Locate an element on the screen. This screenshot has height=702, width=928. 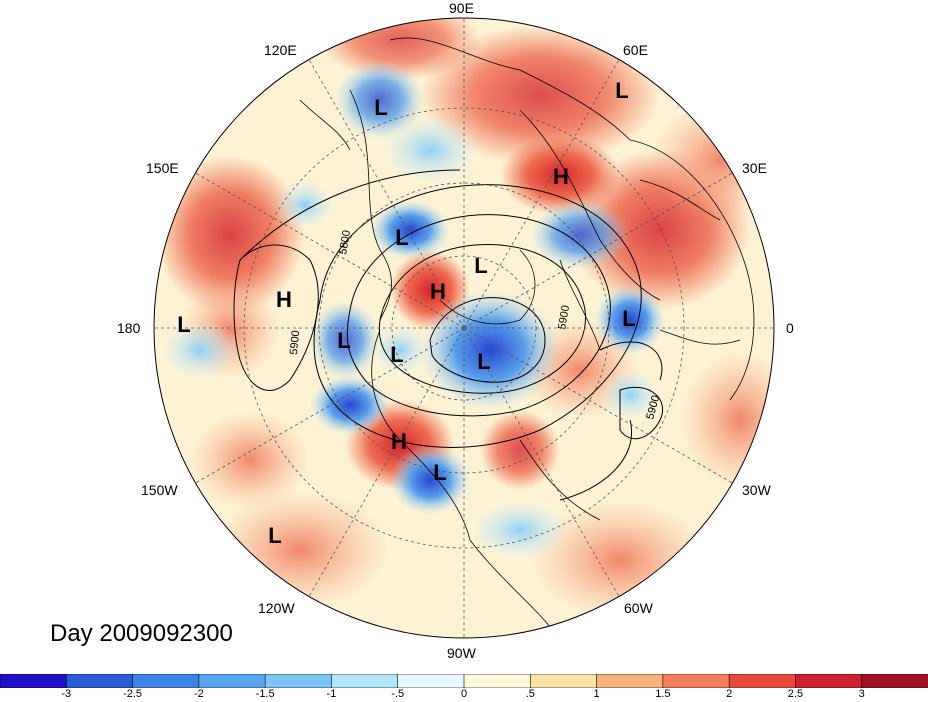
lon-label-60w: 60W is located at coordinates (638, 608).